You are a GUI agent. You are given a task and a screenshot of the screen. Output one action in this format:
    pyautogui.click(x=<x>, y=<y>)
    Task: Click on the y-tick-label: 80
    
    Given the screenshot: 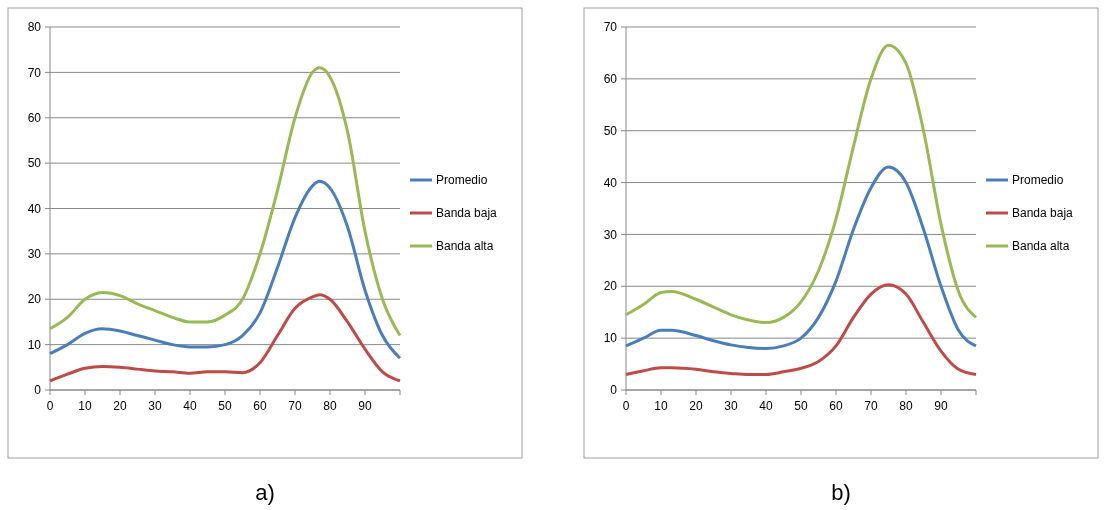 What is the action you would take?
    pyautogui.click(x=34, y=27)
    